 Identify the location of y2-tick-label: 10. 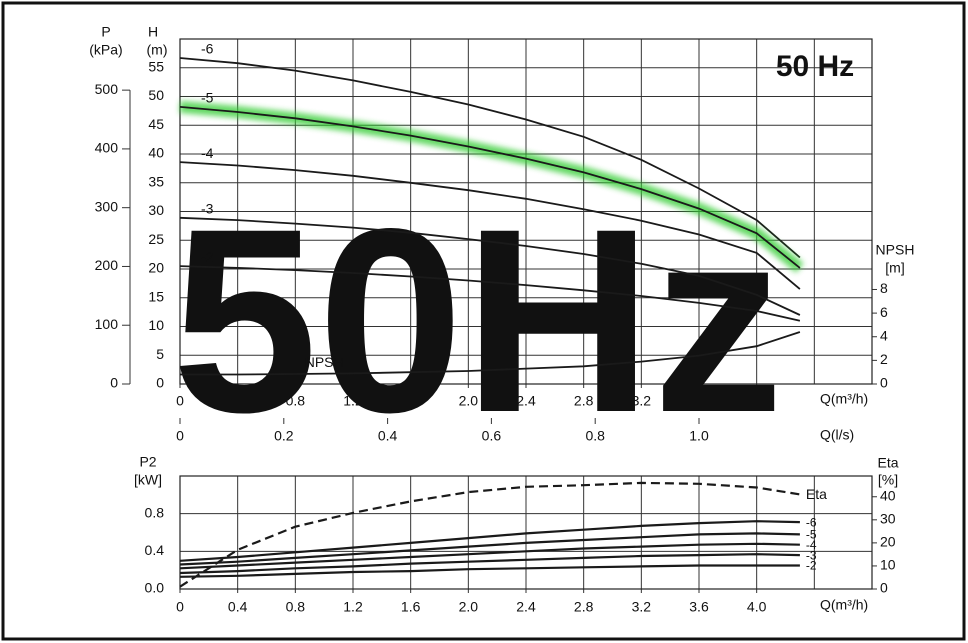
(888, 565).